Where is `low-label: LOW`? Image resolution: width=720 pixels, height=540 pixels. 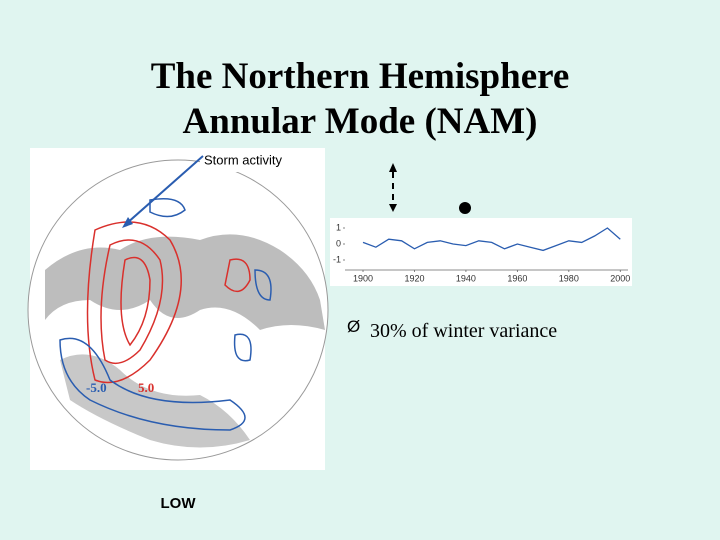
low-label: LOW is located at coordinates (179, 503).